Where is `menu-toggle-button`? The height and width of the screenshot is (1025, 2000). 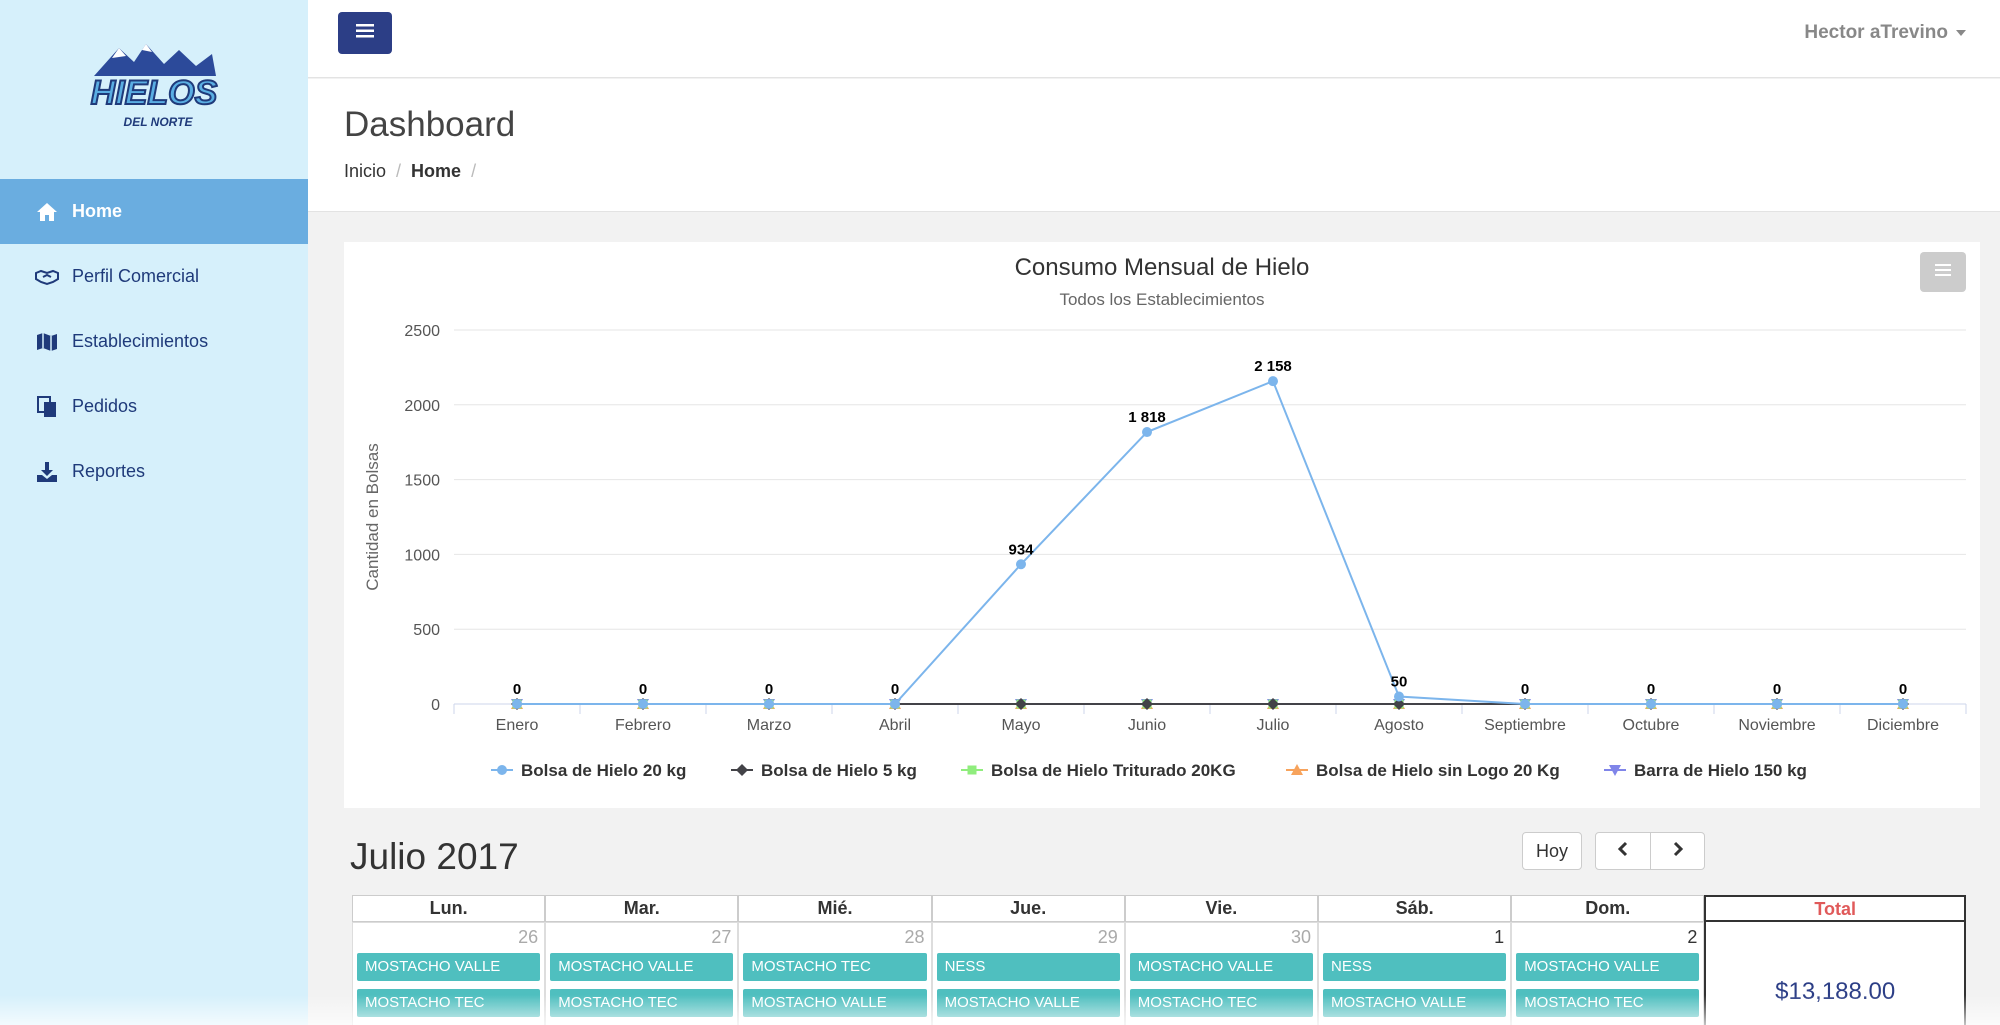
menu-toggle-button is located at coordinates (365, 33).